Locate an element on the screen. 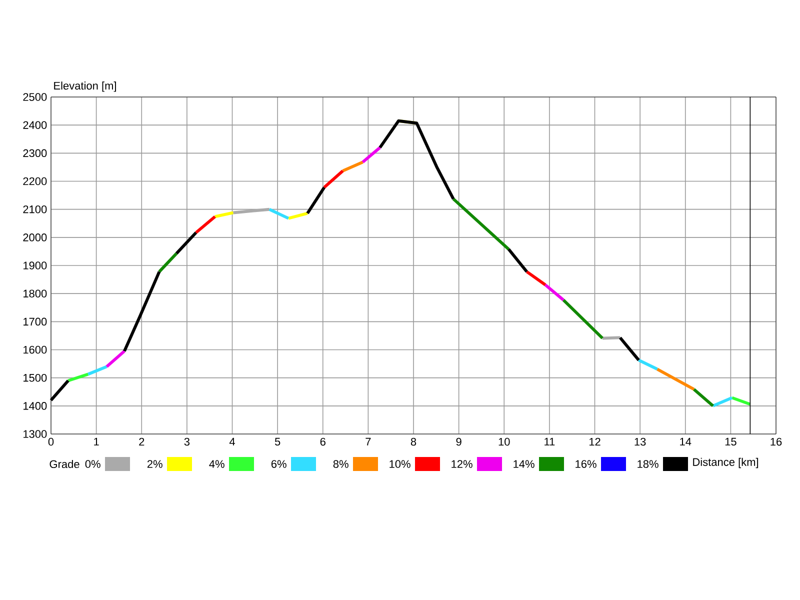 This screenshot has height=600, width=800. y-tick-label: 2400 is located at coordinates (35, 125).